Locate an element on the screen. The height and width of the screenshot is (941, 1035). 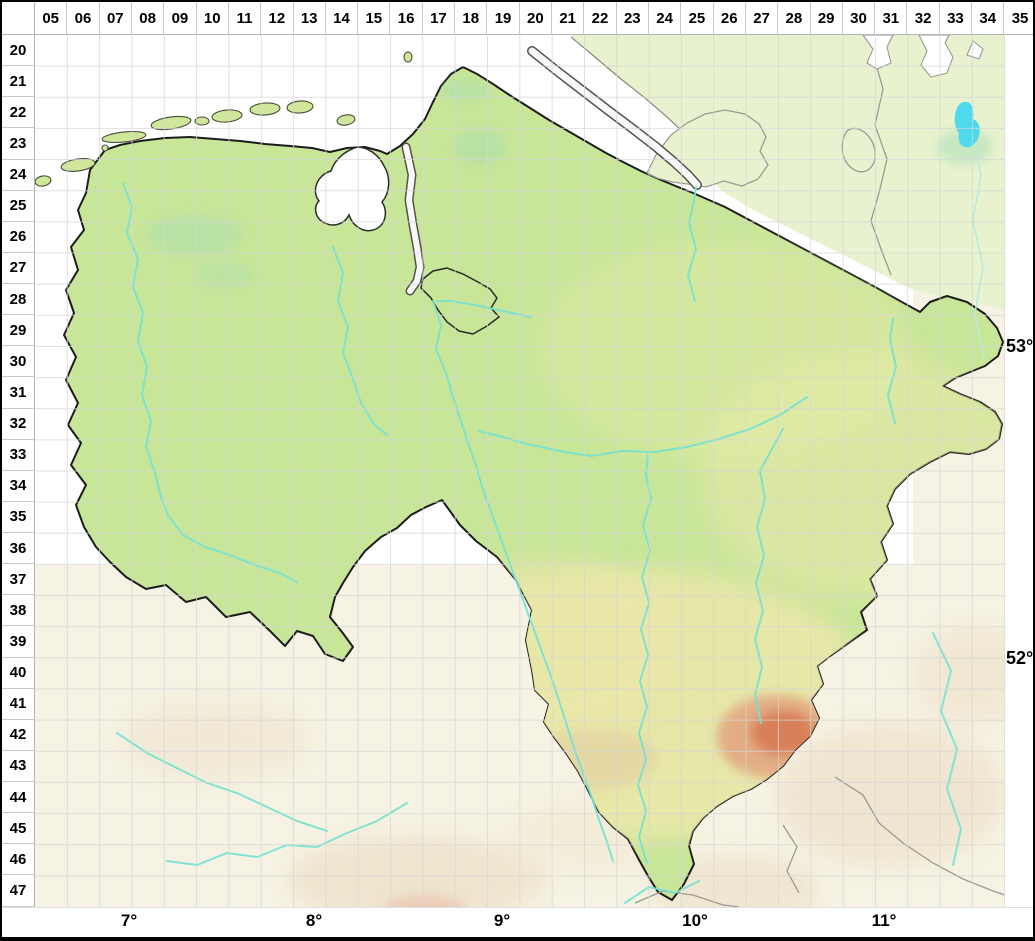
column-header-16: 16 is located at coordinates (406, 18).